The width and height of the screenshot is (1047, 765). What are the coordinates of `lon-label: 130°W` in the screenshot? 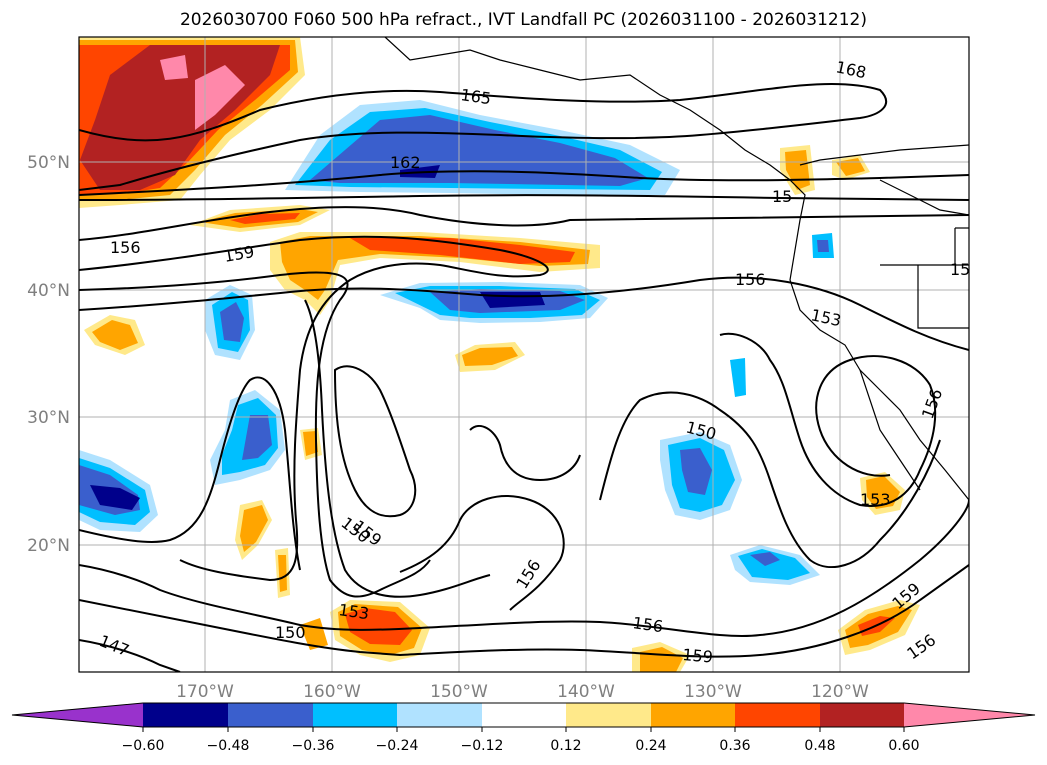 It's located at (713, 692).